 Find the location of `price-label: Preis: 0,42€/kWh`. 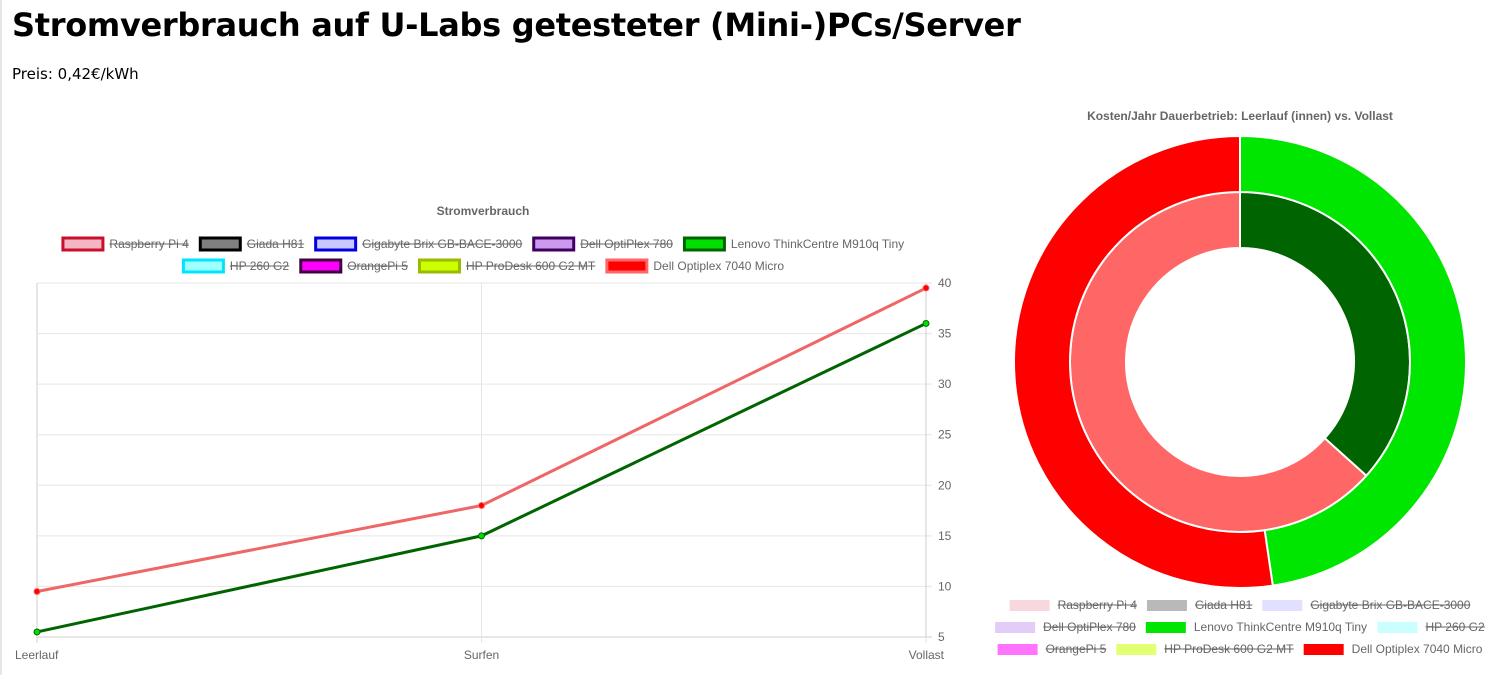

price-label: Preis: 0,42€/kWh is located at coordinates (75, 74).